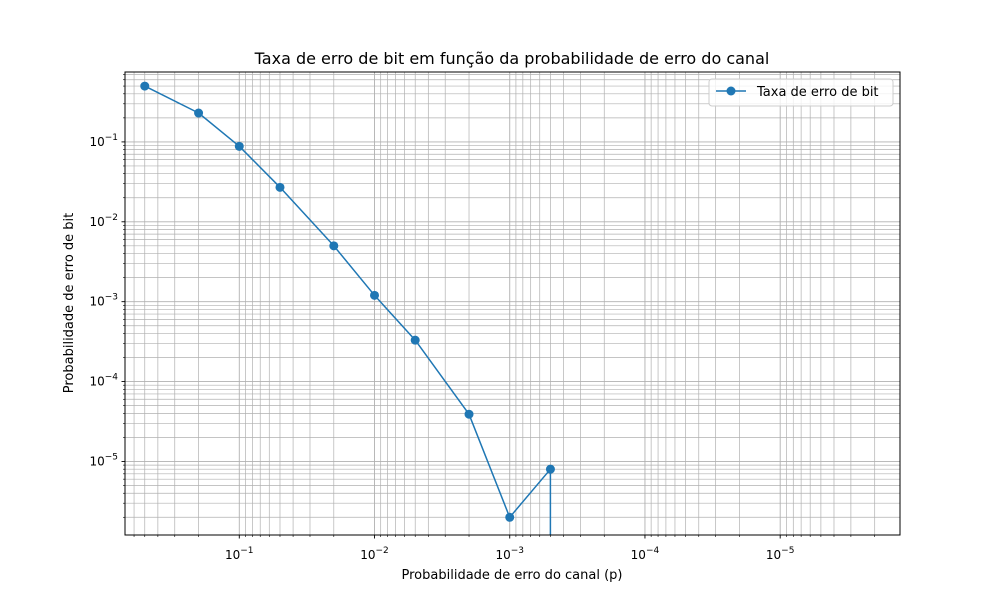 The height and width of the screenshot is (600, 1000). I want to click on x-tick-label: 10⁻¹, so click(239, 554).